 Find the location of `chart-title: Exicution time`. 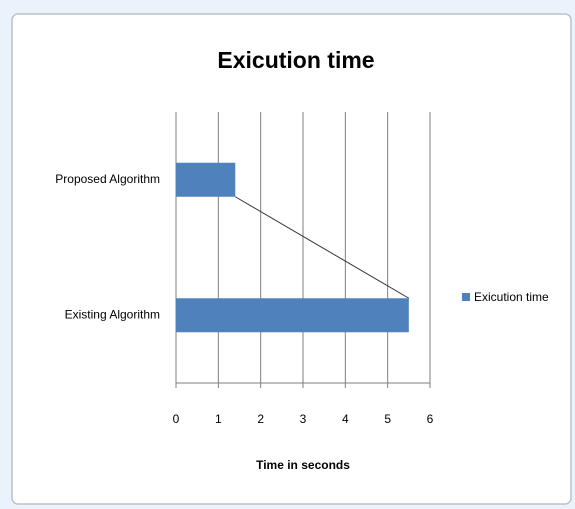

chart-title: Exicution time is located at coordinates (295, 60).